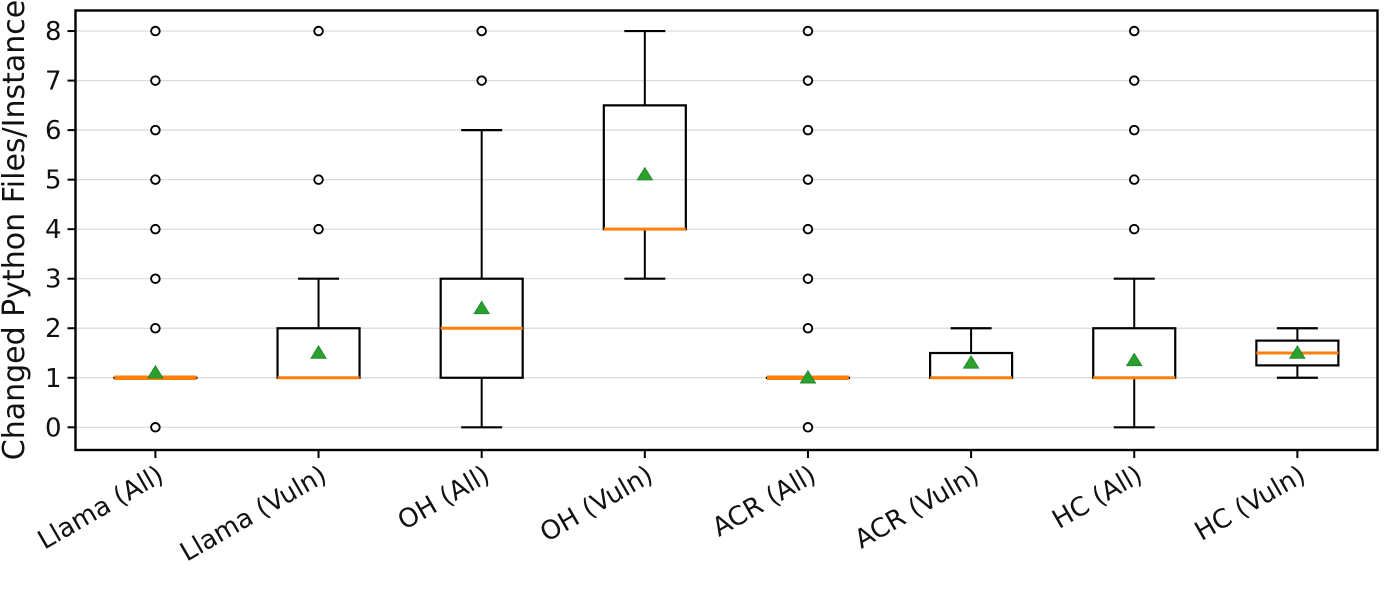  Describe the element at coordinates (53, 131) in the screenshot. I see `y-tick-label: 6` at that location.